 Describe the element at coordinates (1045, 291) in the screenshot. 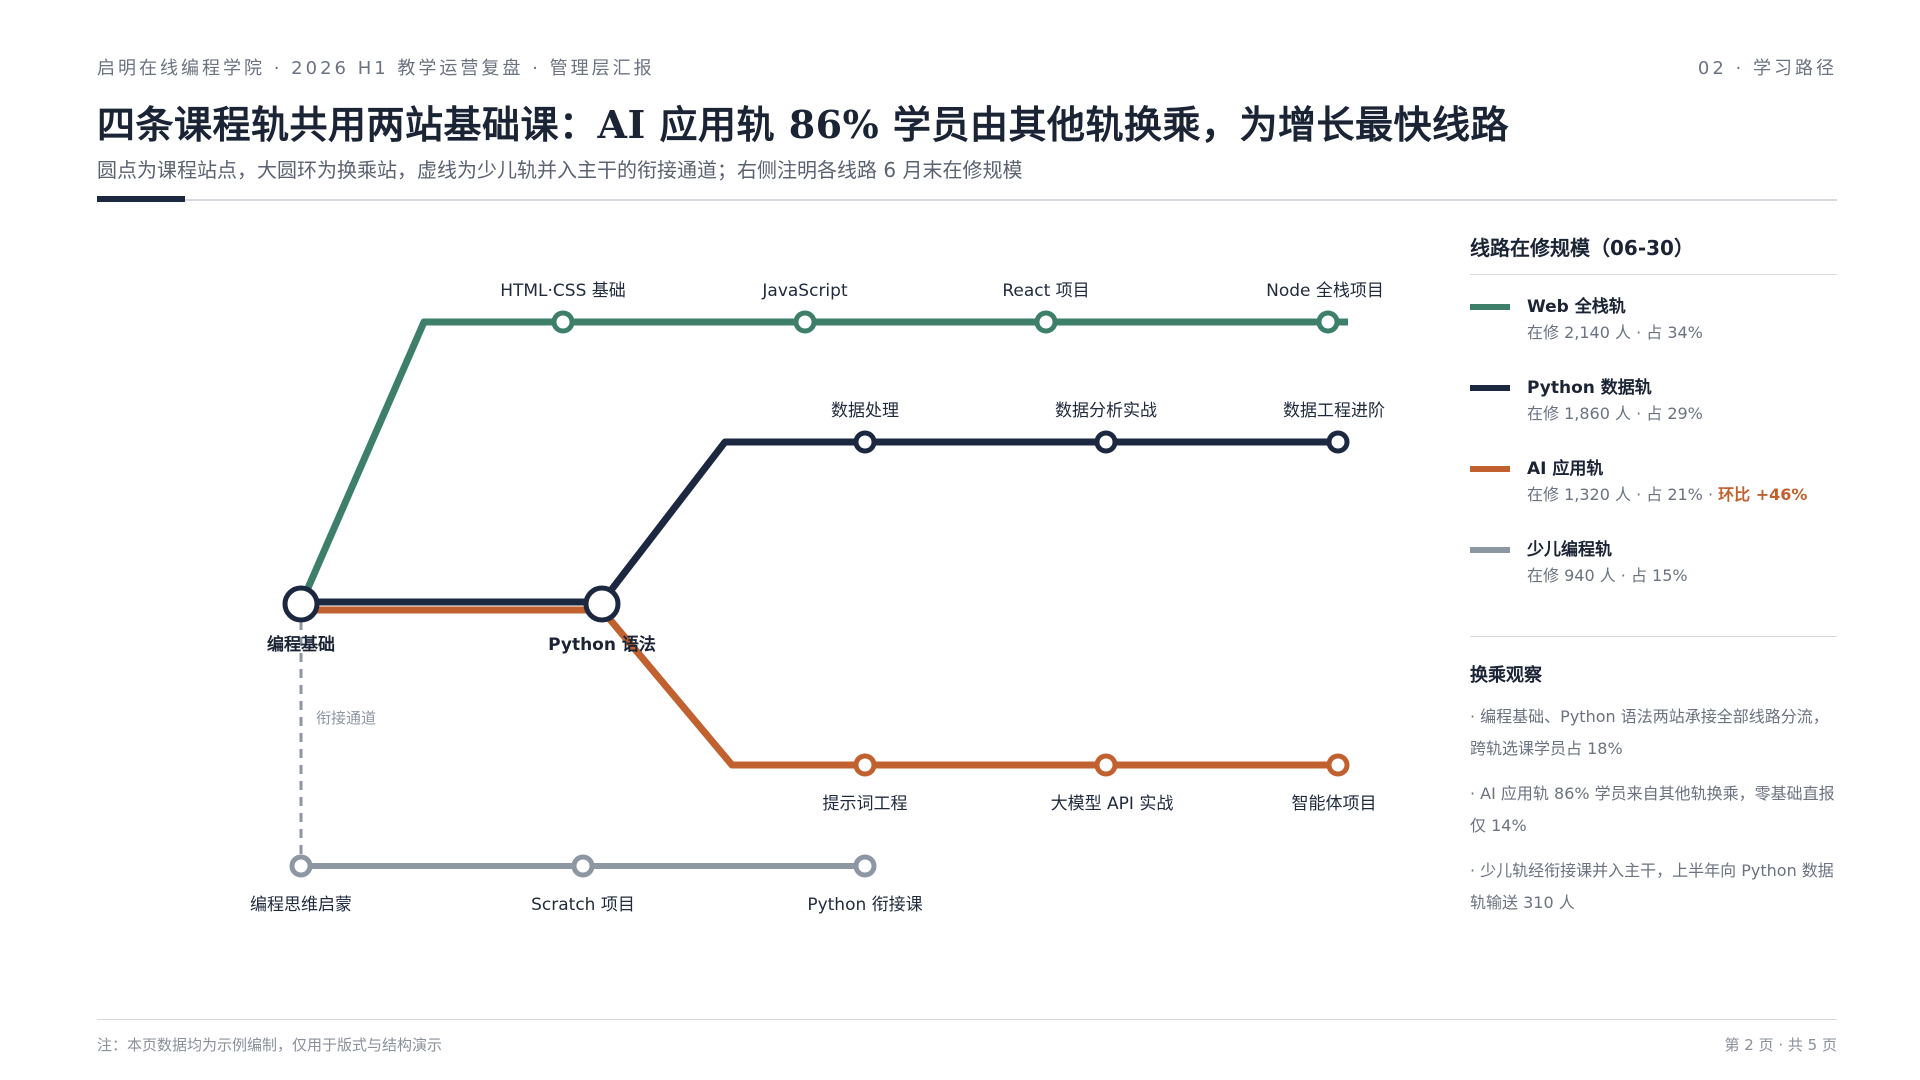

I see `station-label-web-3: React 项目` at that location.